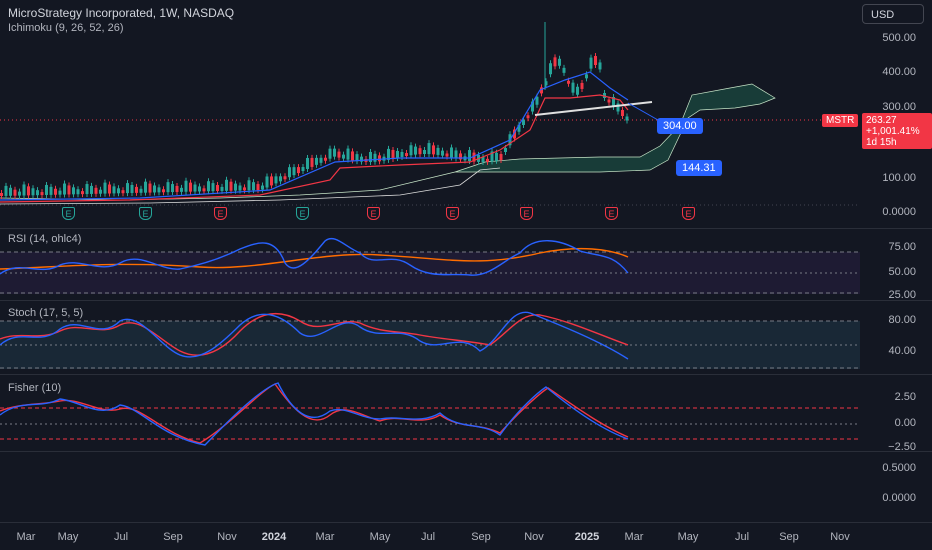 The height and width of the screenshot is (550, 932). I want to click on fisher-chart, so click(430, 414).